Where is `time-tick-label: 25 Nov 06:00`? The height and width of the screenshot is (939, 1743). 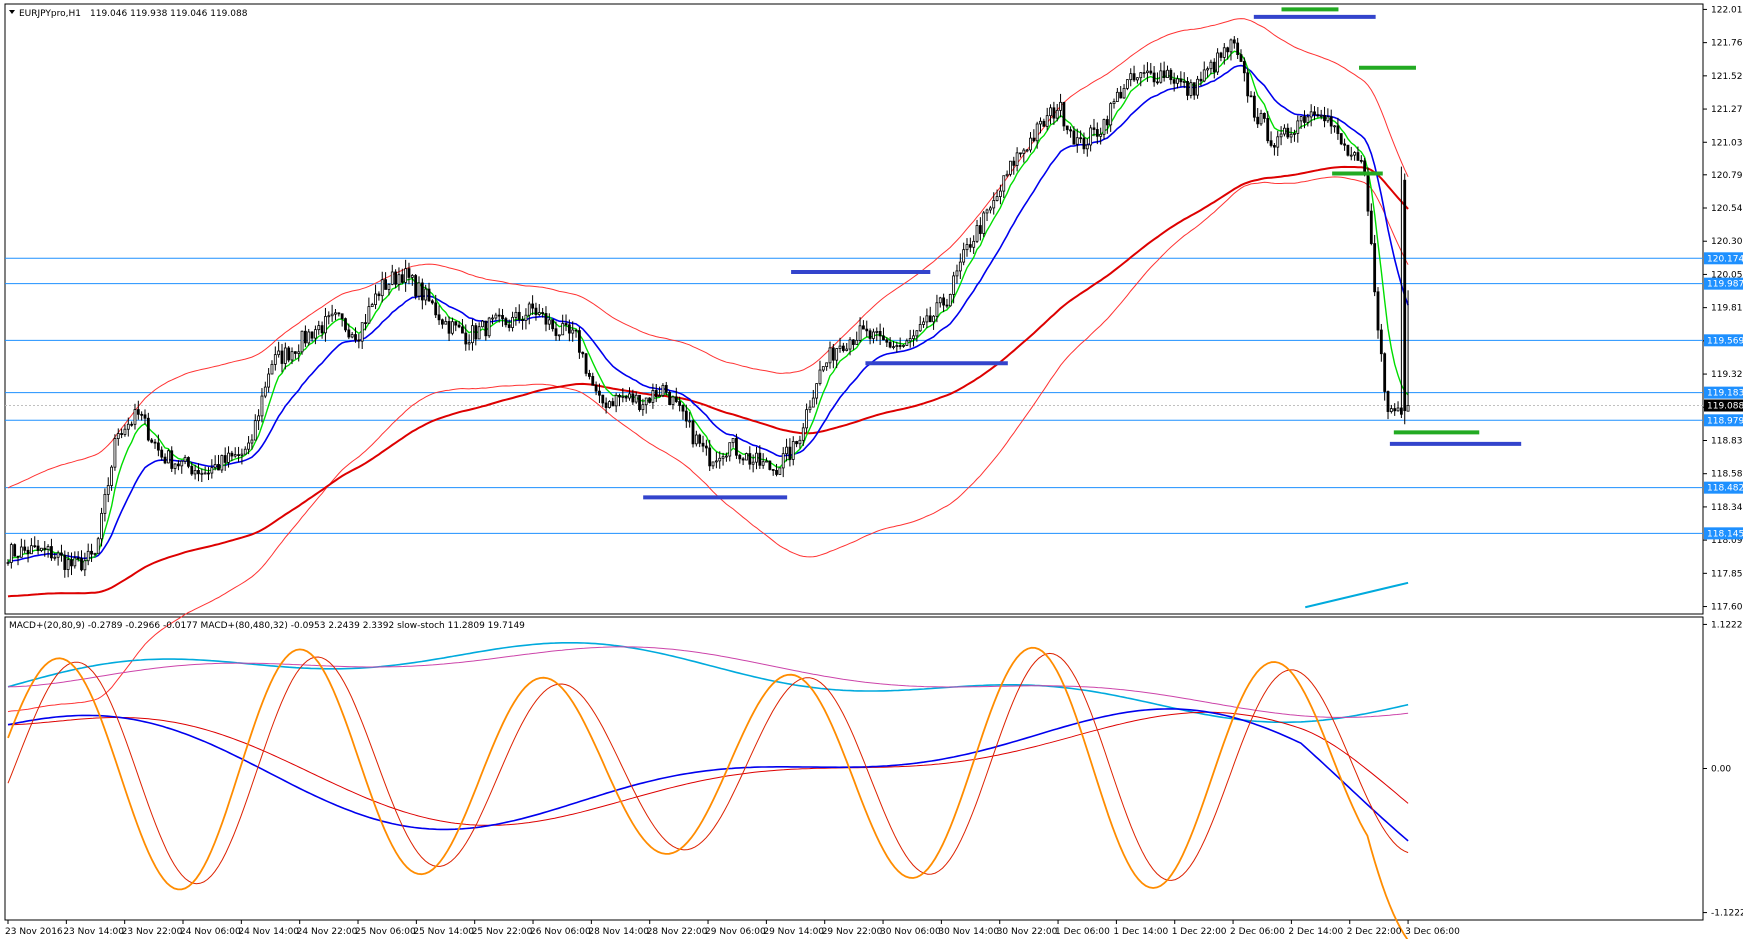
time-tick-label: 25 Nov 06:00 is located at coordinates (385, 932).